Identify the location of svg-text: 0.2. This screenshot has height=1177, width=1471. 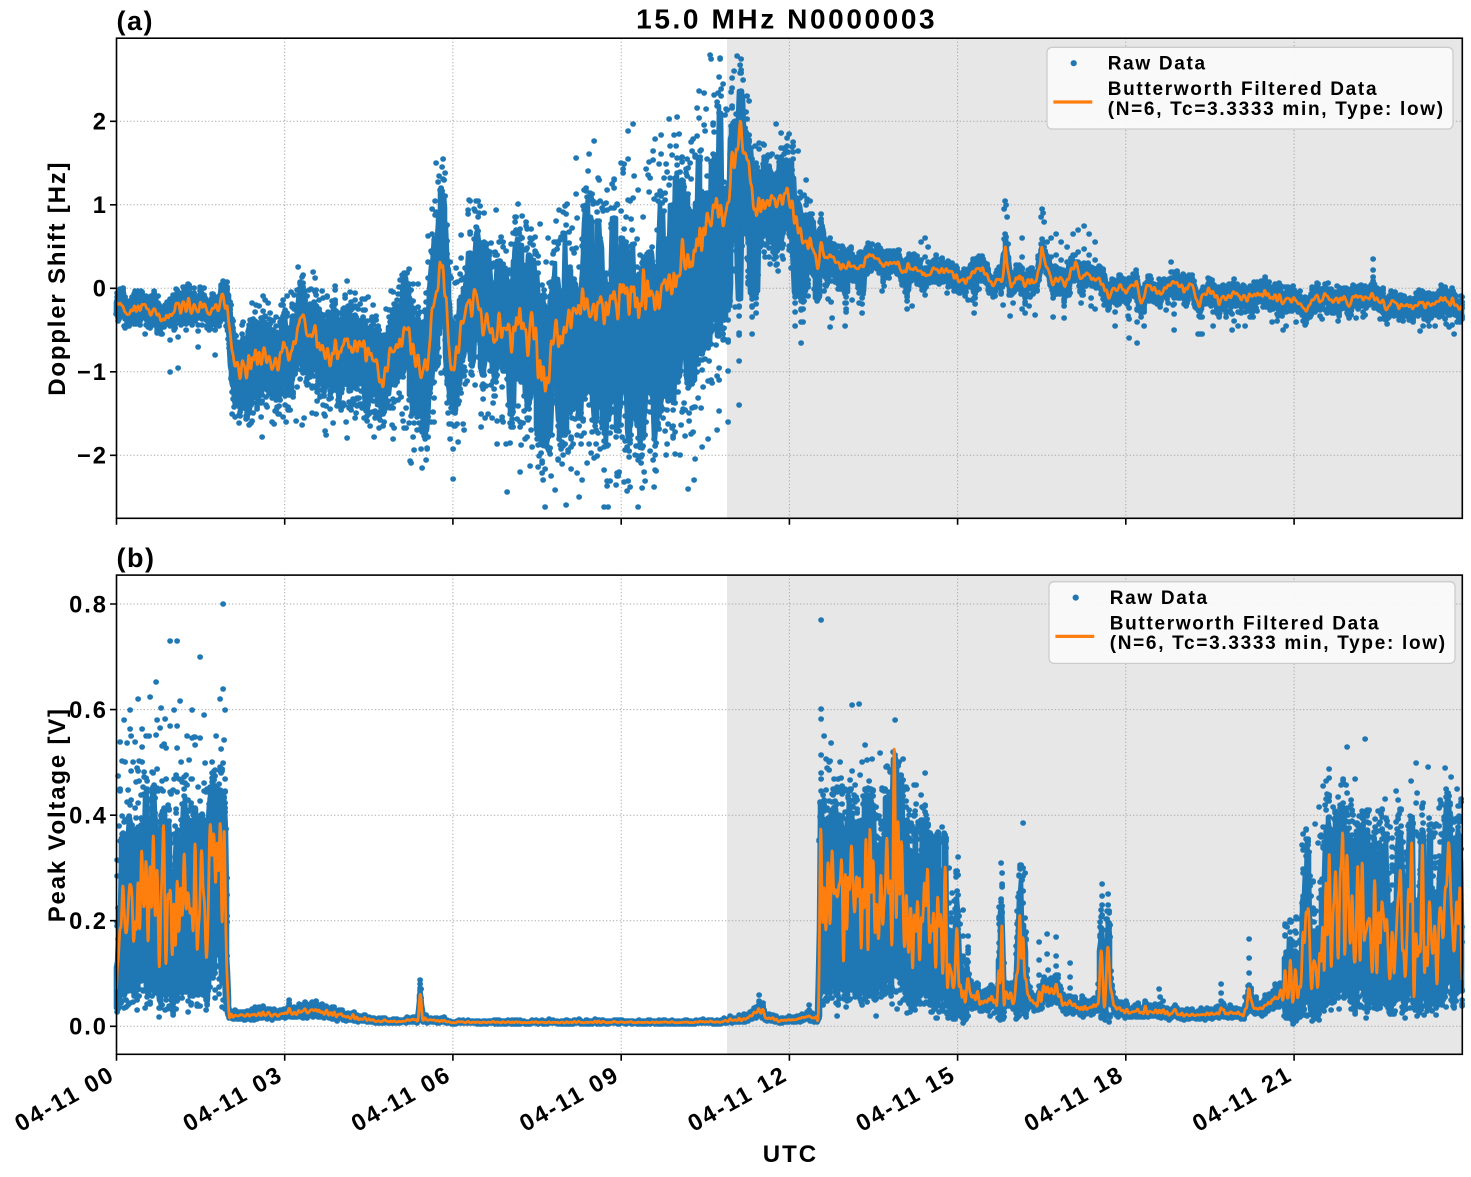
(88, 922).